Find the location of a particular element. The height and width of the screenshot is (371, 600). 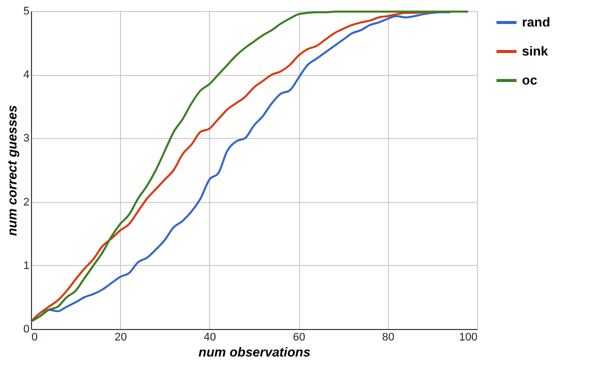

y-tick-label: 0 is located at coordinates (26, 330).